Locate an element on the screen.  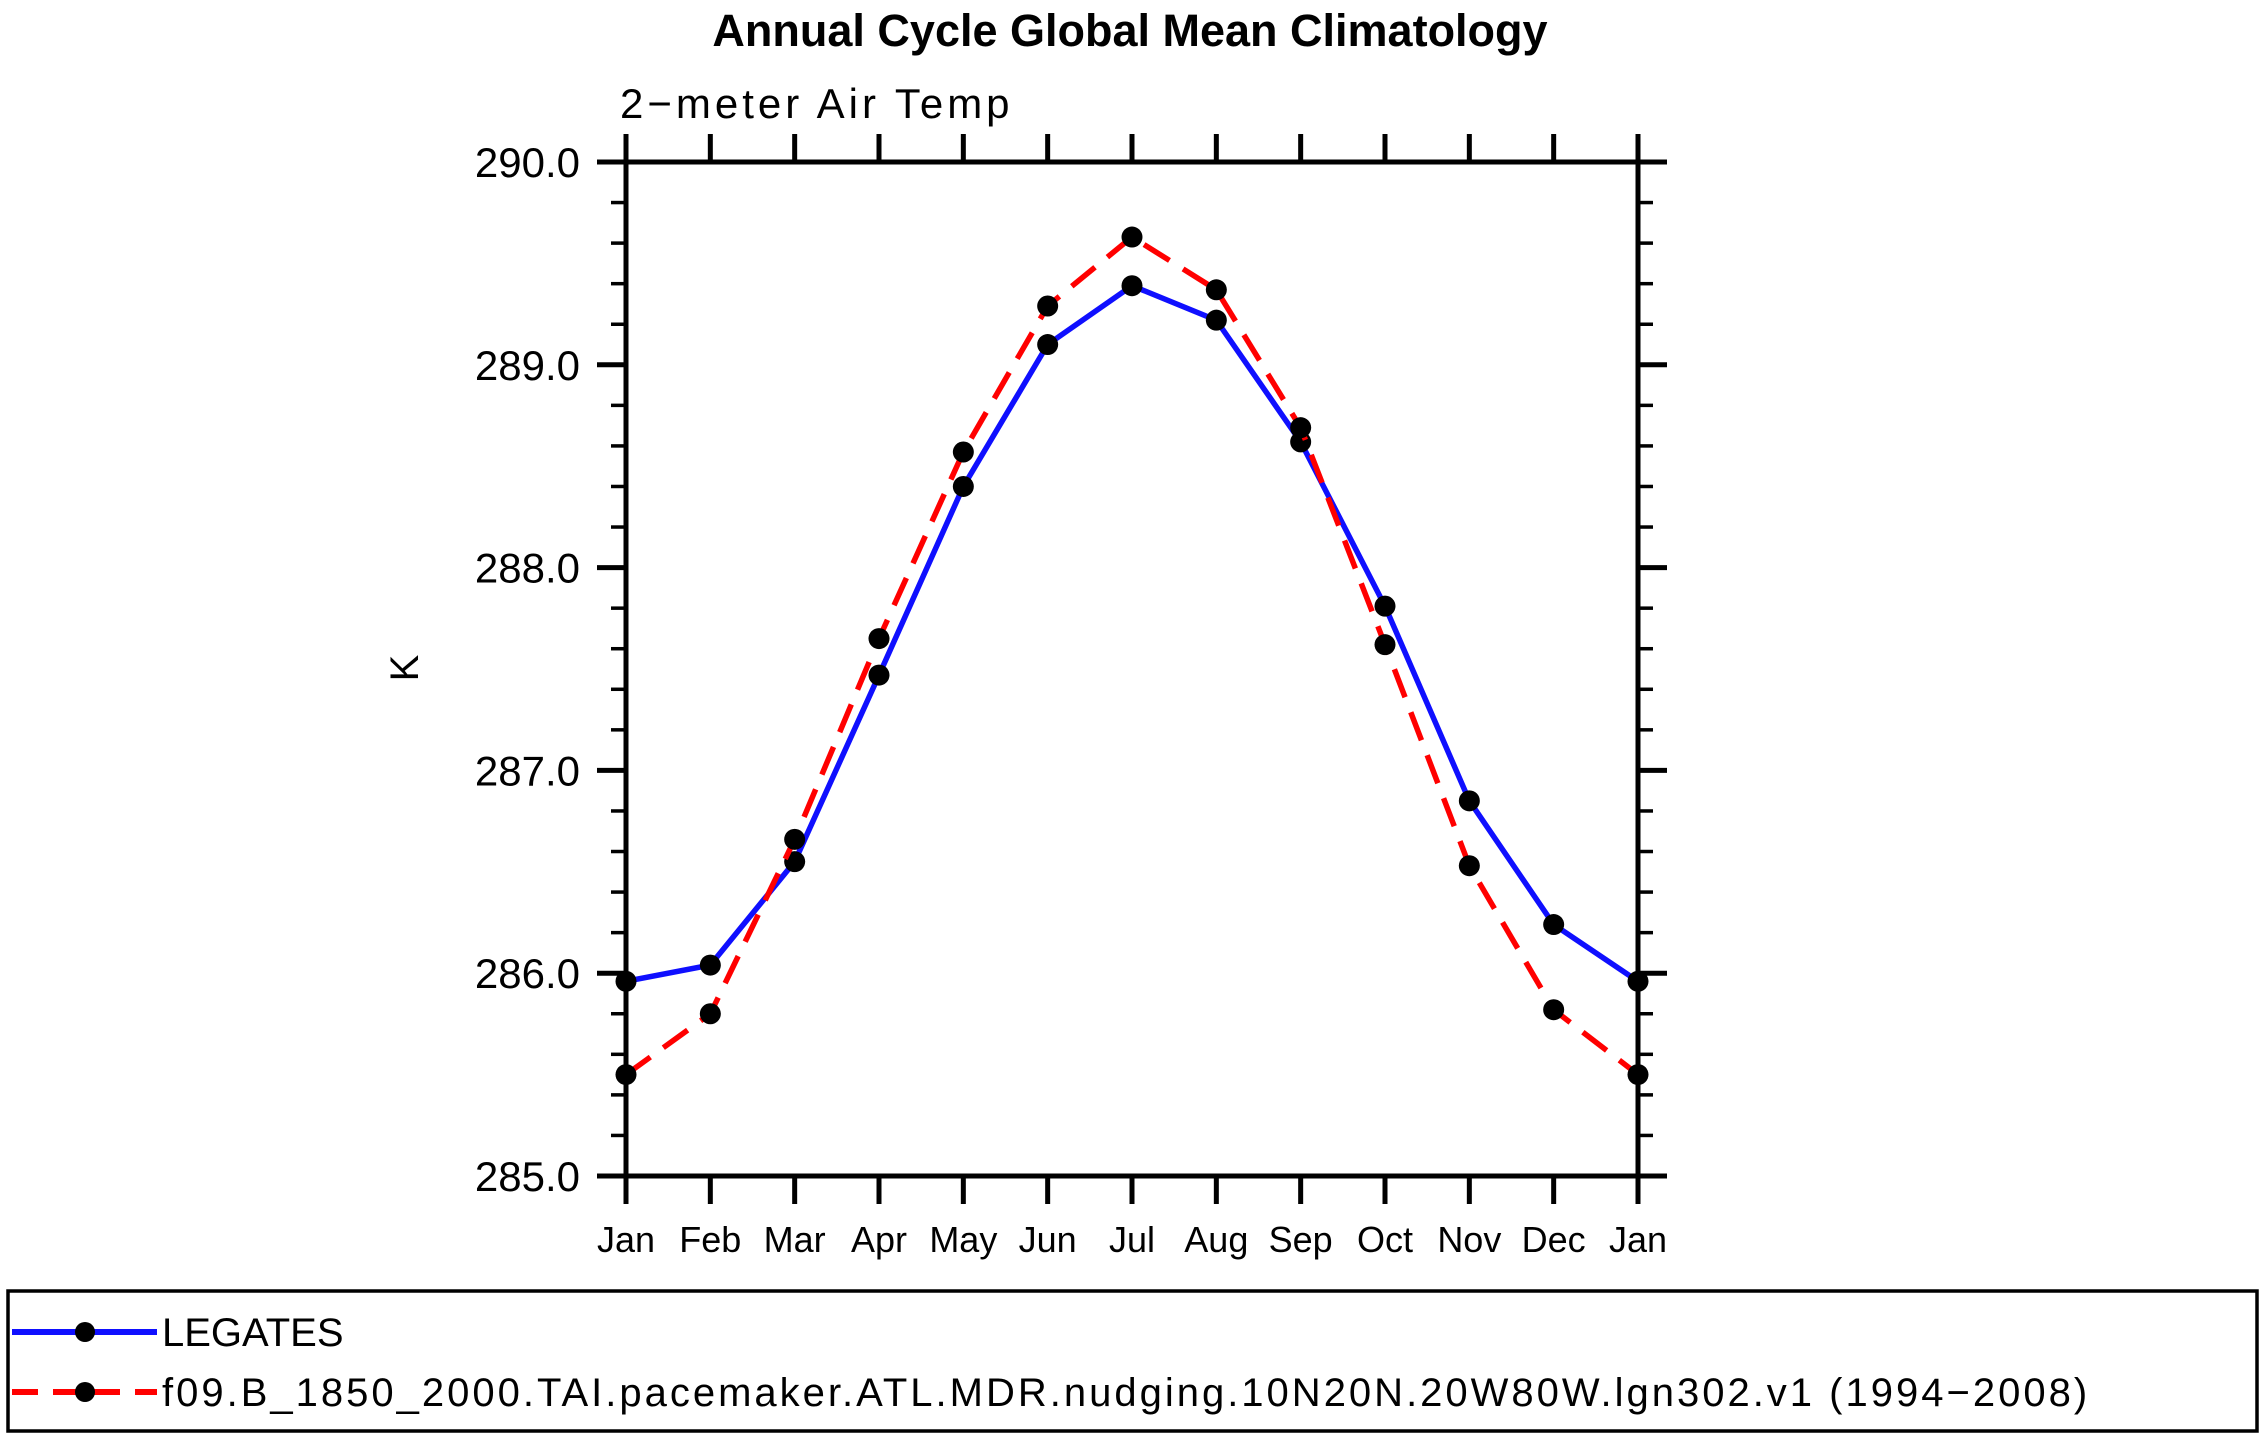
legend-border is located at coordinates (1132, 1361).